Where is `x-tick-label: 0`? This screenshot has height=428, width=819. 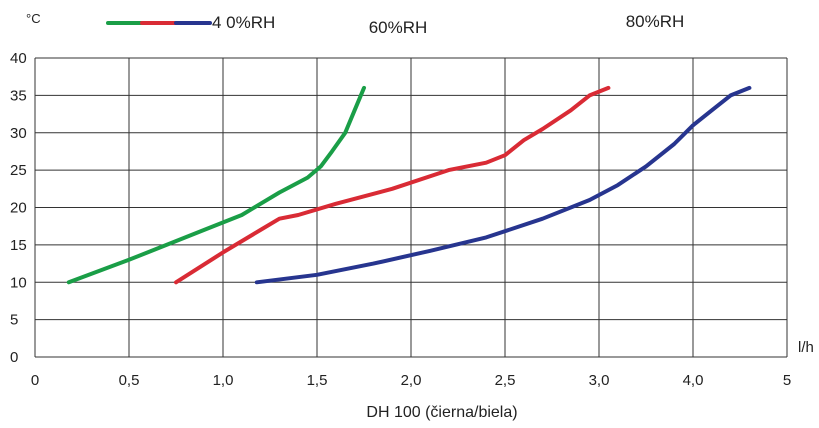 x-tick-label: 0 is located at coordinates (35, 380).